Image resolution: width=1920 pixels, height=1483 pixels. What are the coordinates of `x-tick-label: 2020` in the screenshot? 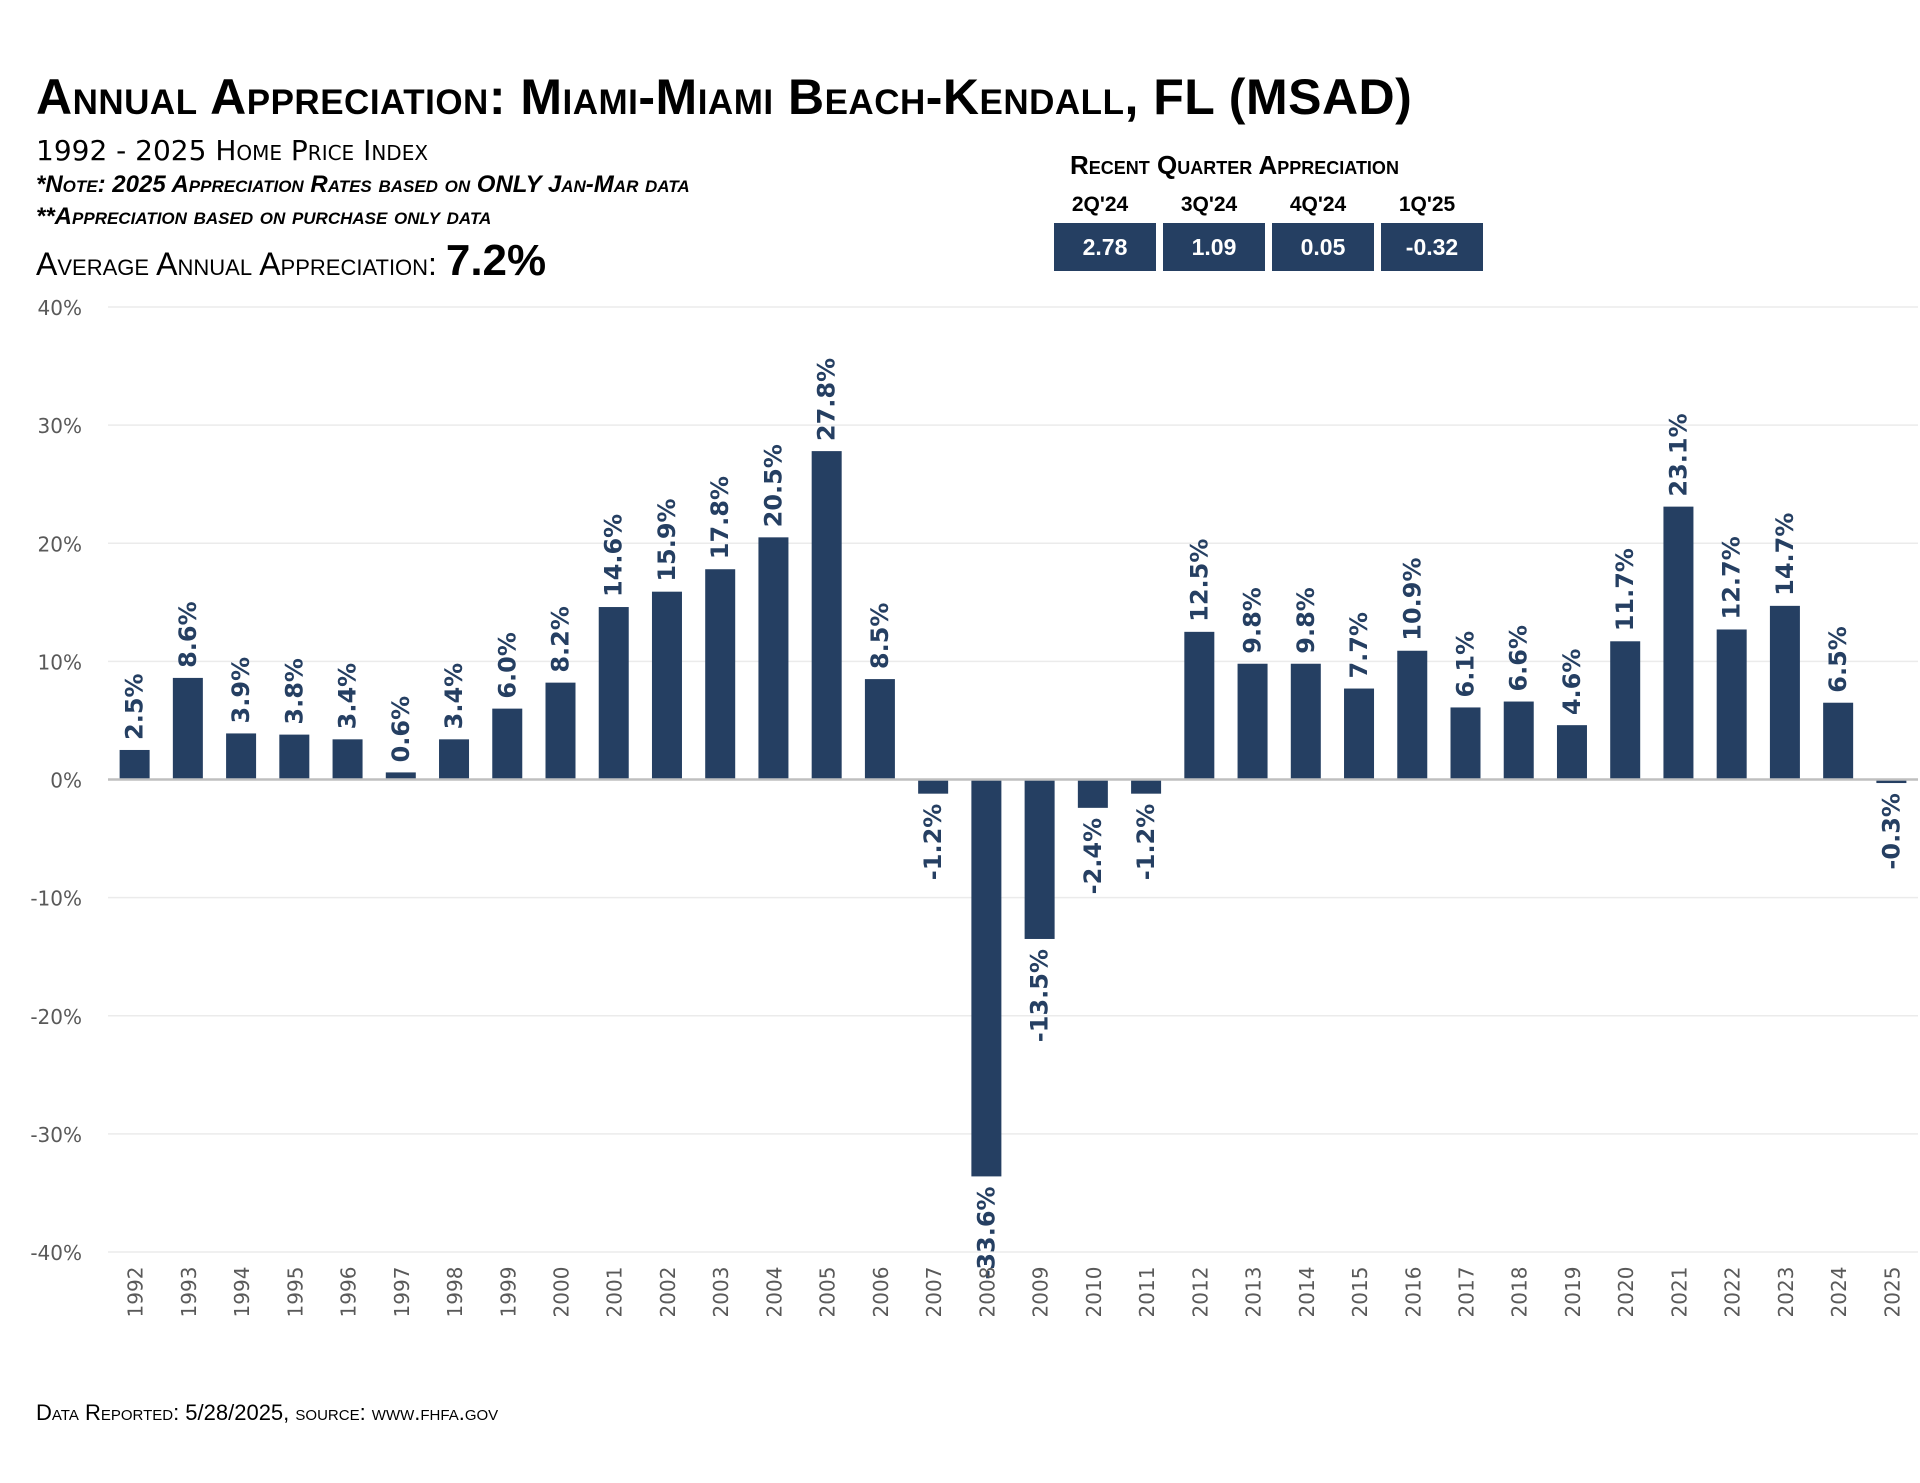 It's located at (1626, 1292).